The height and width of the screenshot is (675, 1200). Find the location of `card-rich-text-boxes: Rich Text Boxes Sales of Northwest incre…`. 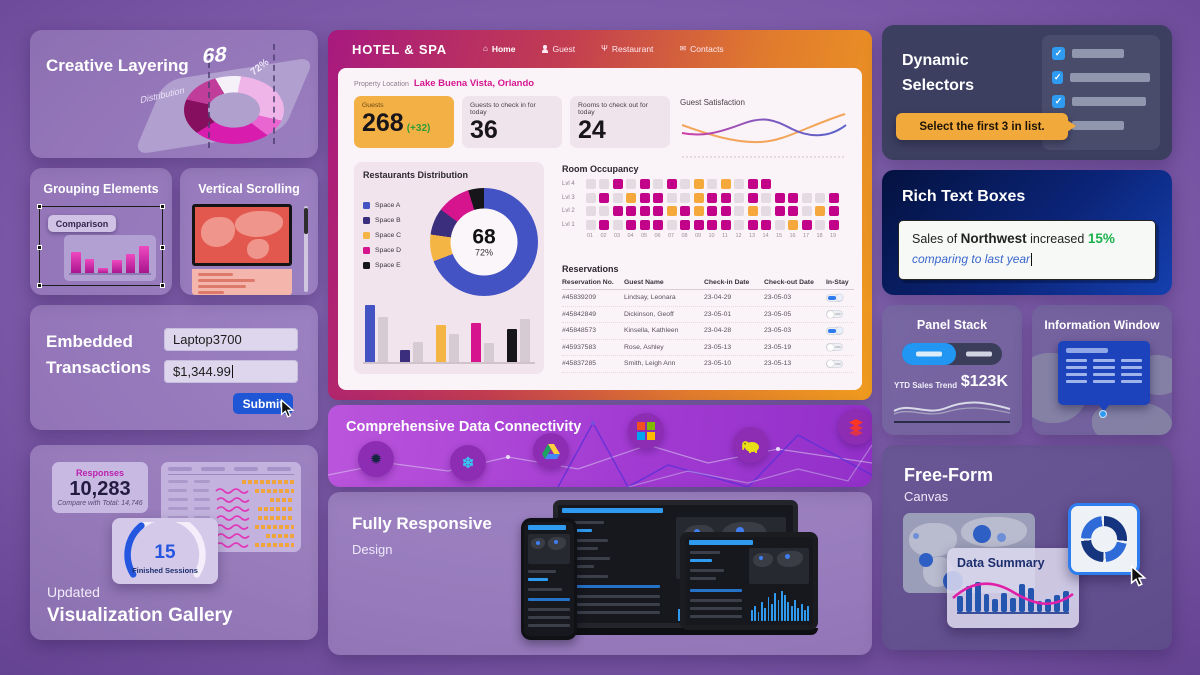

card-rich-text-boxes: Rich Text Boxes Sales of Northwest incre… is located at coordinates (1027, 232).